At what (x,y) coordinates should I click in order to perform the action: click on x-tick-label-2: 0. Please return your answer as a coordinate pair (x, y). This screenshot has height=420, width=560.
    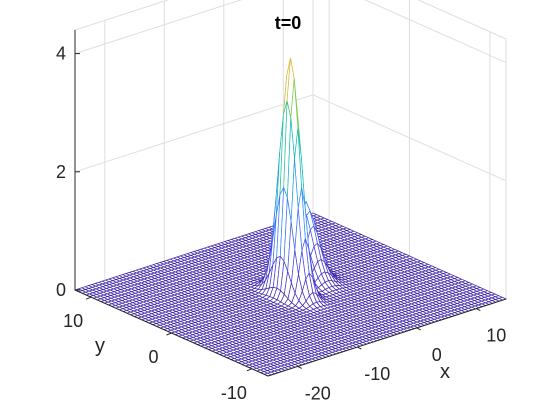
    Looking at the image, I should click on (437, 355).